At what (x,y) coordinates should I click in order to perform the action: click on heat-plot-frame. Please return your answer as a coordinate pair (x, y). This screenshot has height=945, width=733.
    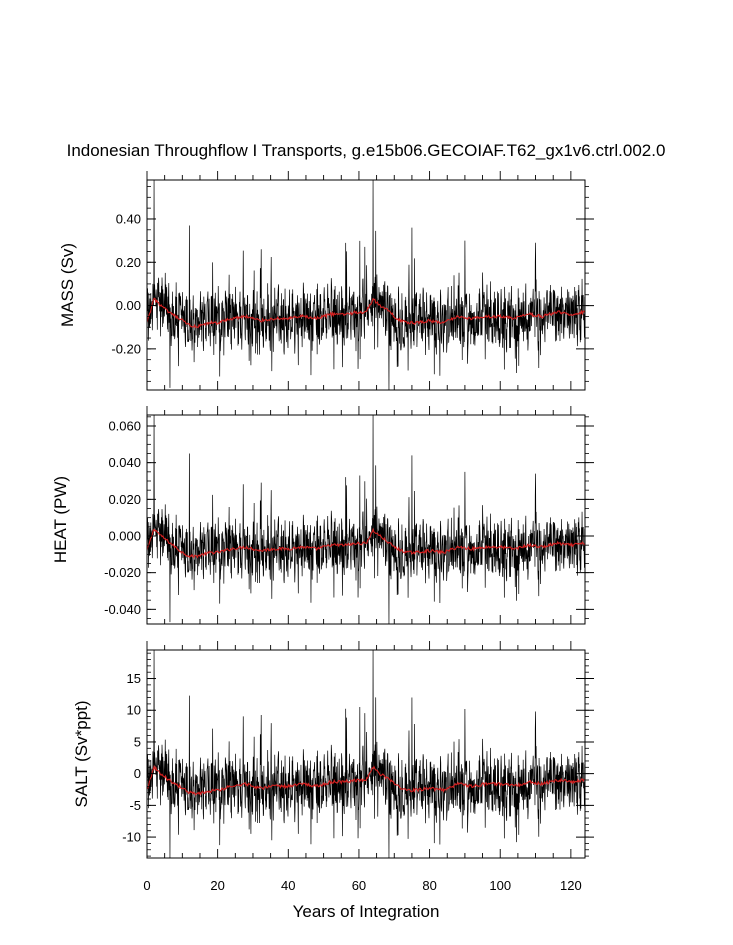
    Looking at the image, I should click on (366, 519).